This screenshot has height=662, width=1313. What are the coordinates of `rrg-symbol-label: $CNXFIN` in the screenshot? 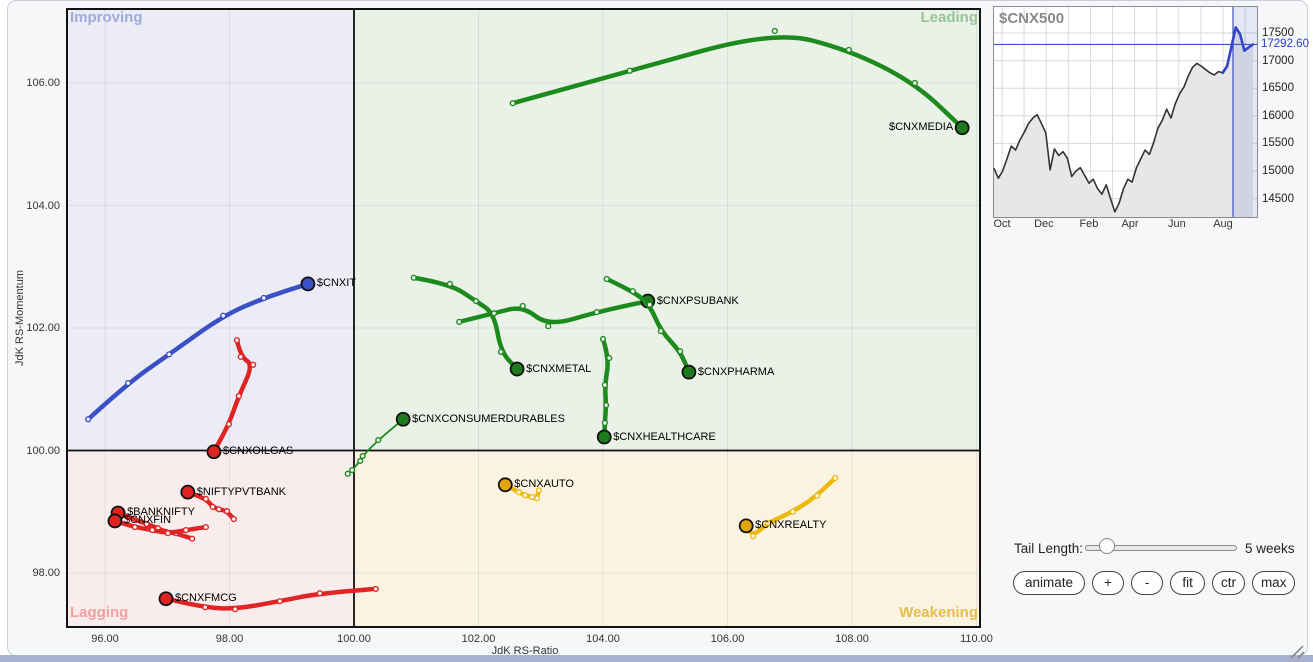 It's located at (147, 520).